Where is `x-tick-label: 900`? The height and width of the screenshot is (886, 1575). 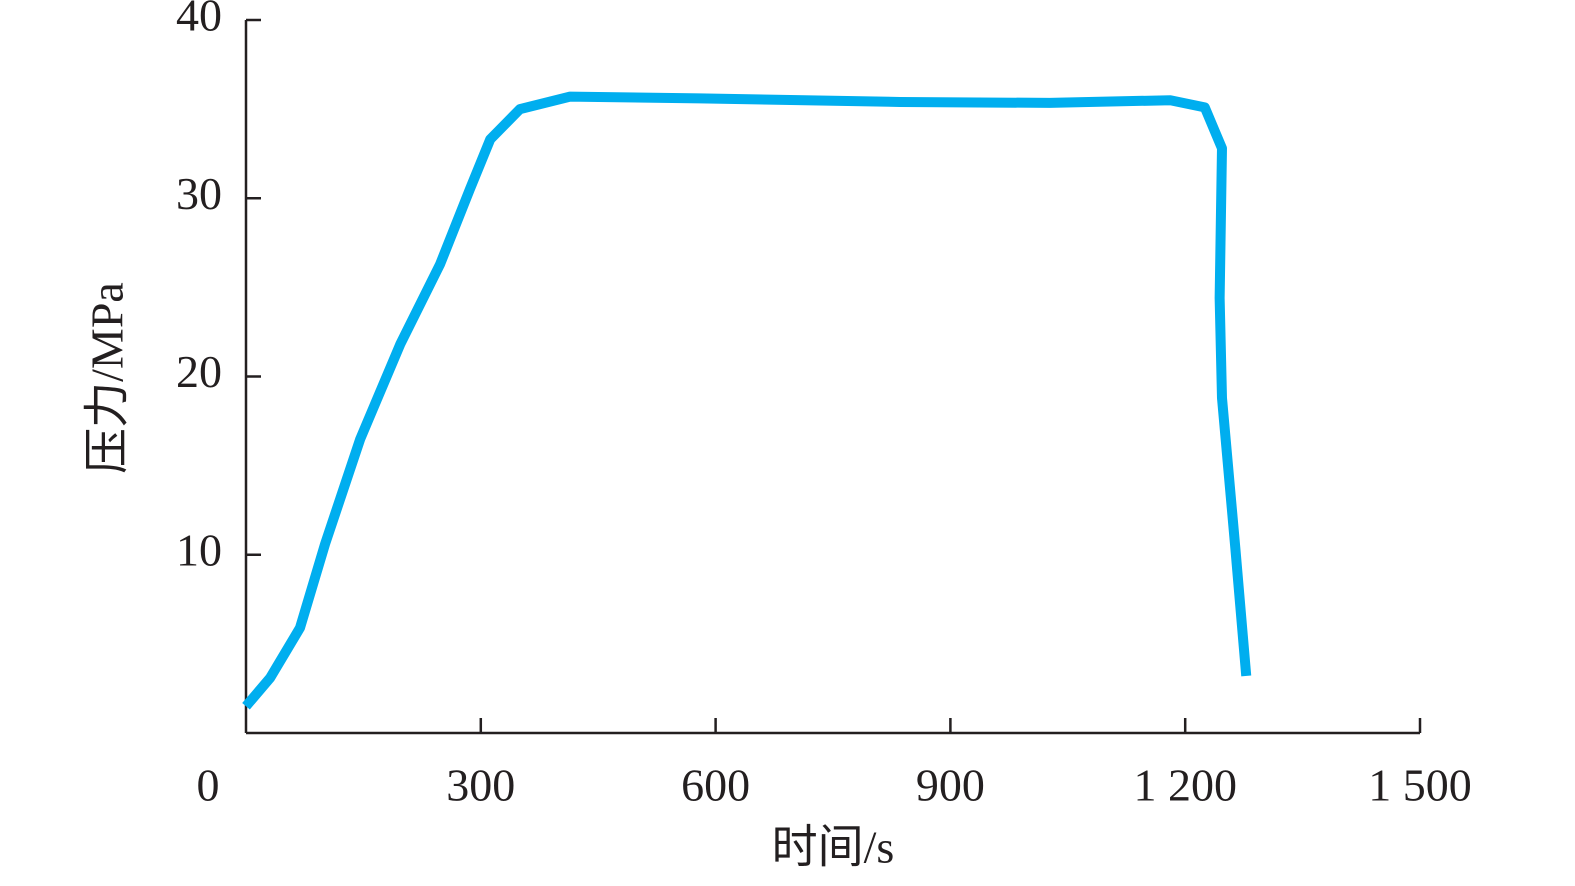 x-tick-label: 900 is located at coordinates (950, 785).